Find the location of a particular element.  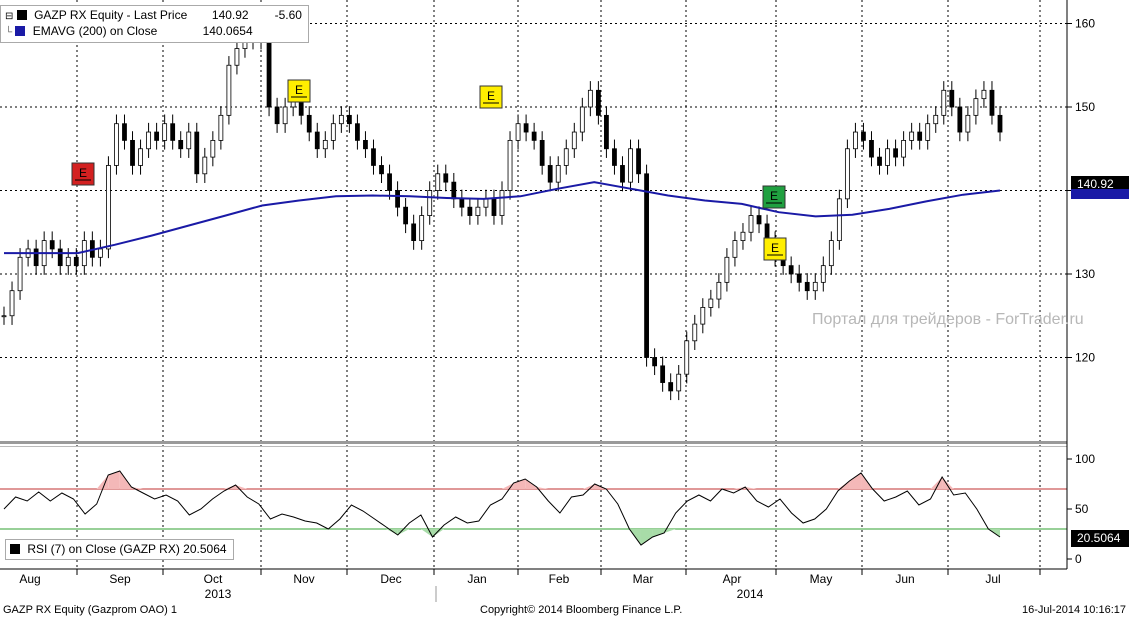

footer-left: GAZP RX Equity (Gazprom OAO) 1 is located at coordinates (90, 610).